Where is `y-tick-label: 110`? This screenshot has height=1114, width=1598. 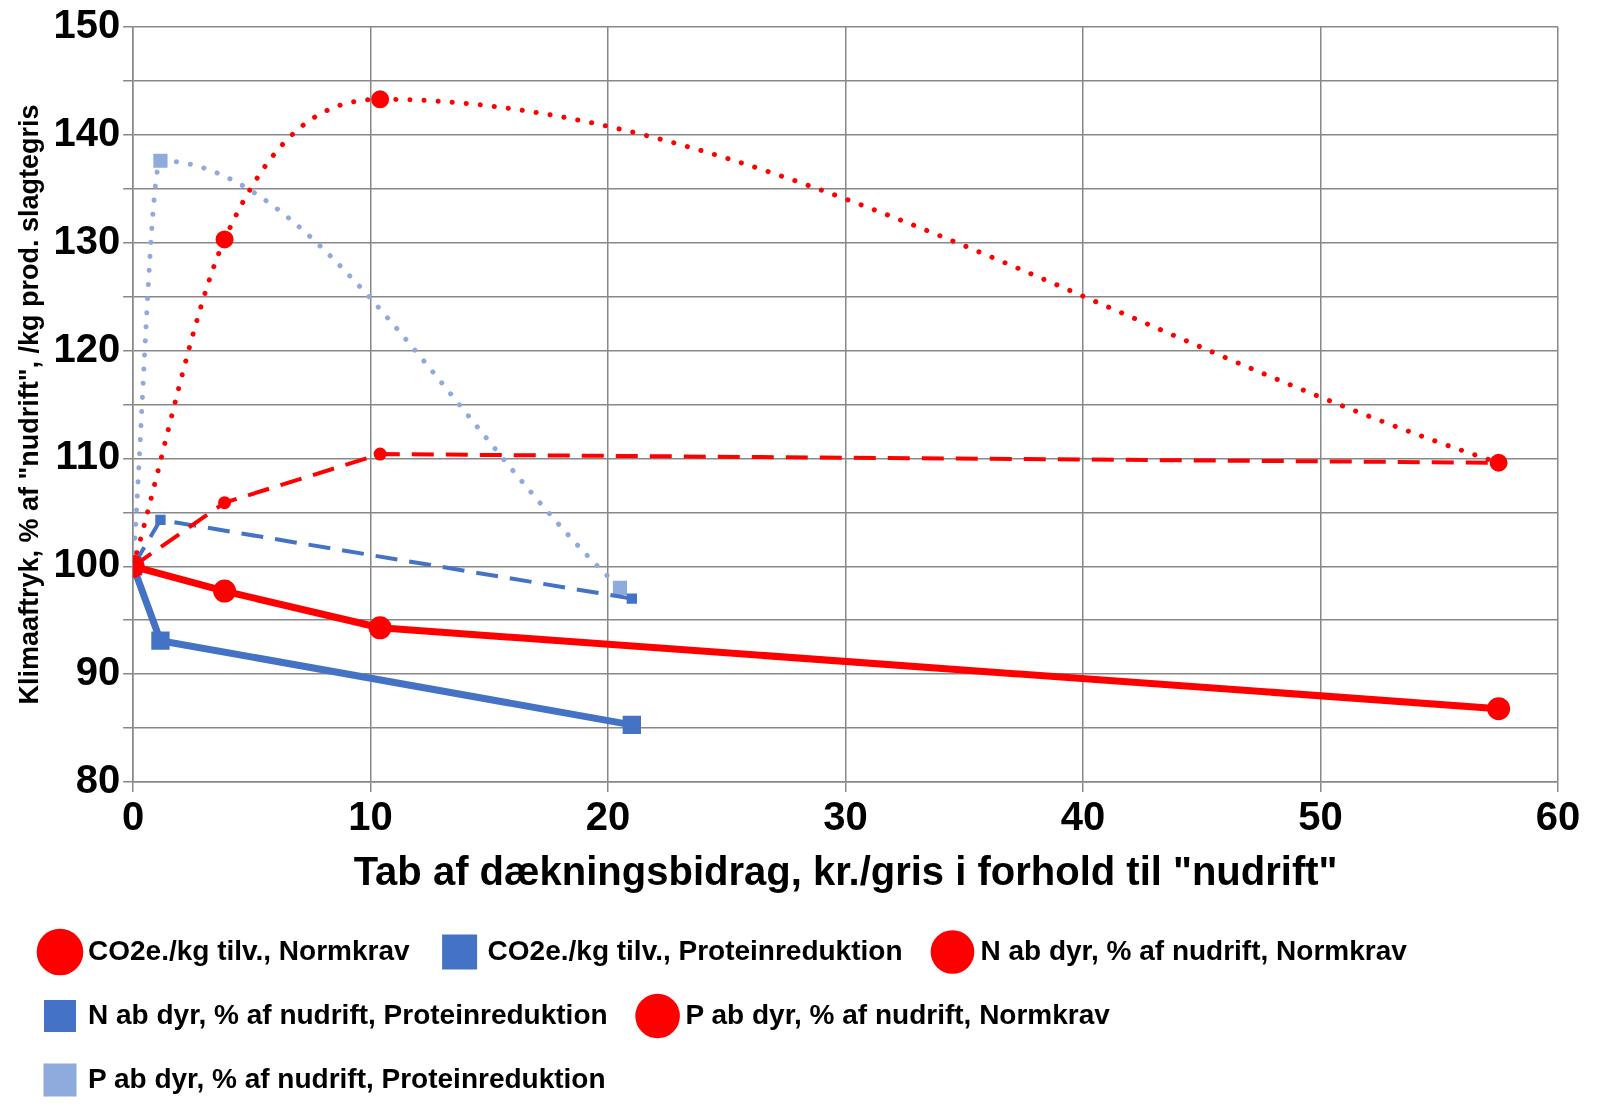 y-tick-label: 110 is located at coordinates (88, 455).